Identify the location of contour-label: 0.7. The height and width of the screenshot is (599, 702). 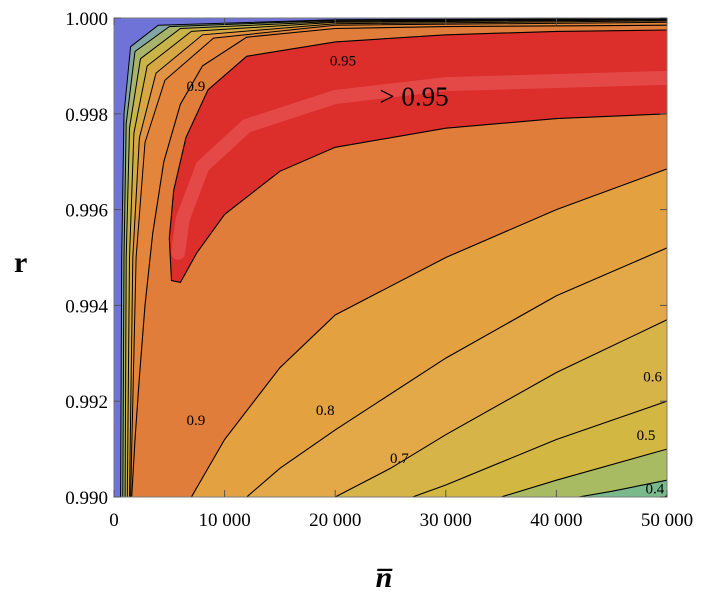
(399, 459).